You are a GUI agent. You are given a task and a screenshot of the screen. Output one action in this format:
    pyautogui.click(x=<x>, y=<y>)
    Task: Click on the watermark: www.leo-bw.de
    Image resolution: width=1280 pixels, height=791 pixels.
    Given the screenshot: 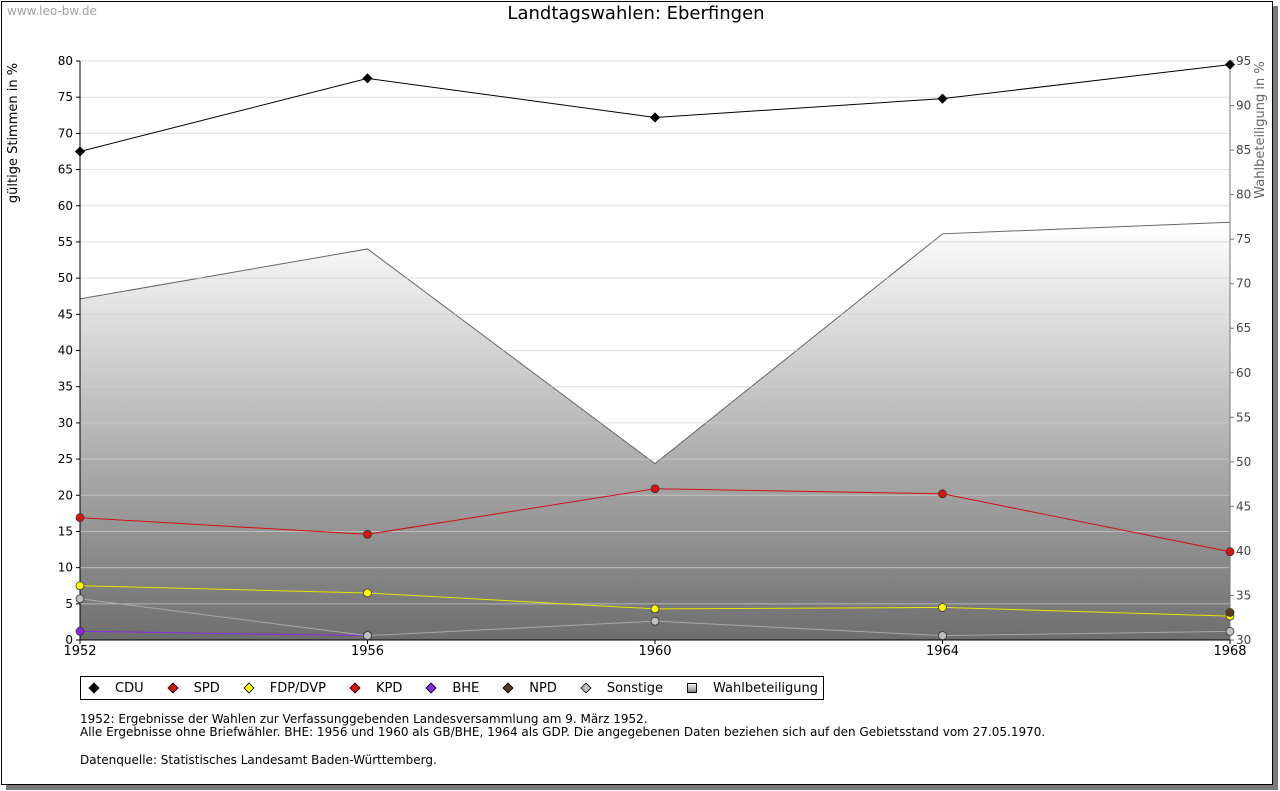 What is the action you would take?
    pyautogui.click(x=52, y=11)
    